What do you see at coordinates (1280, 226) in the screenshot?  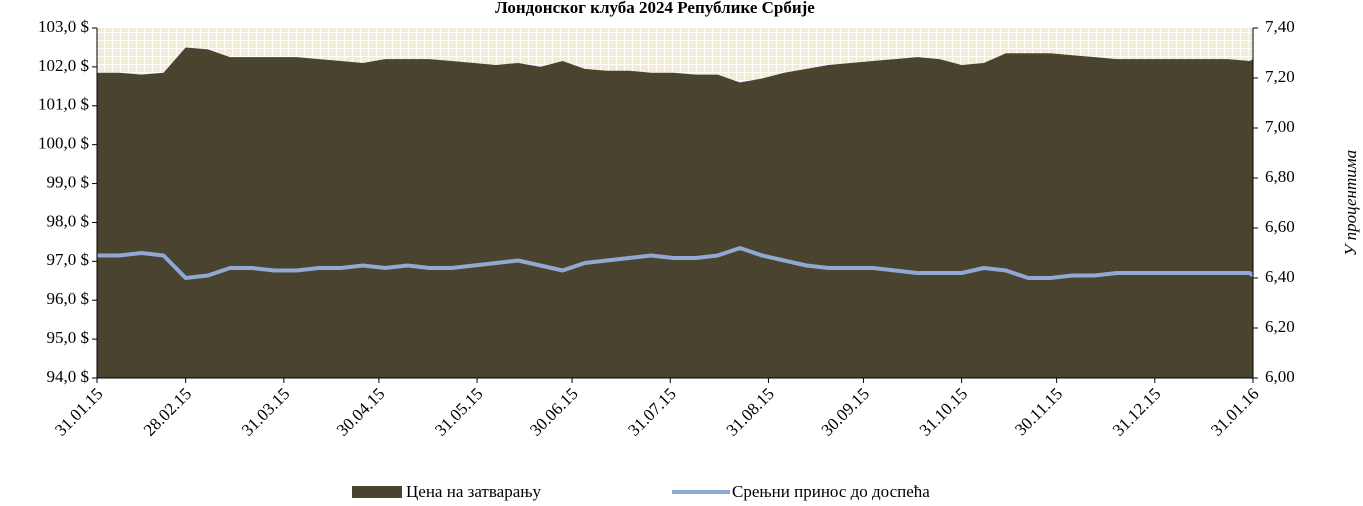 I see `y2-tick-label: 6,60` at bounding box center [1280, 226].